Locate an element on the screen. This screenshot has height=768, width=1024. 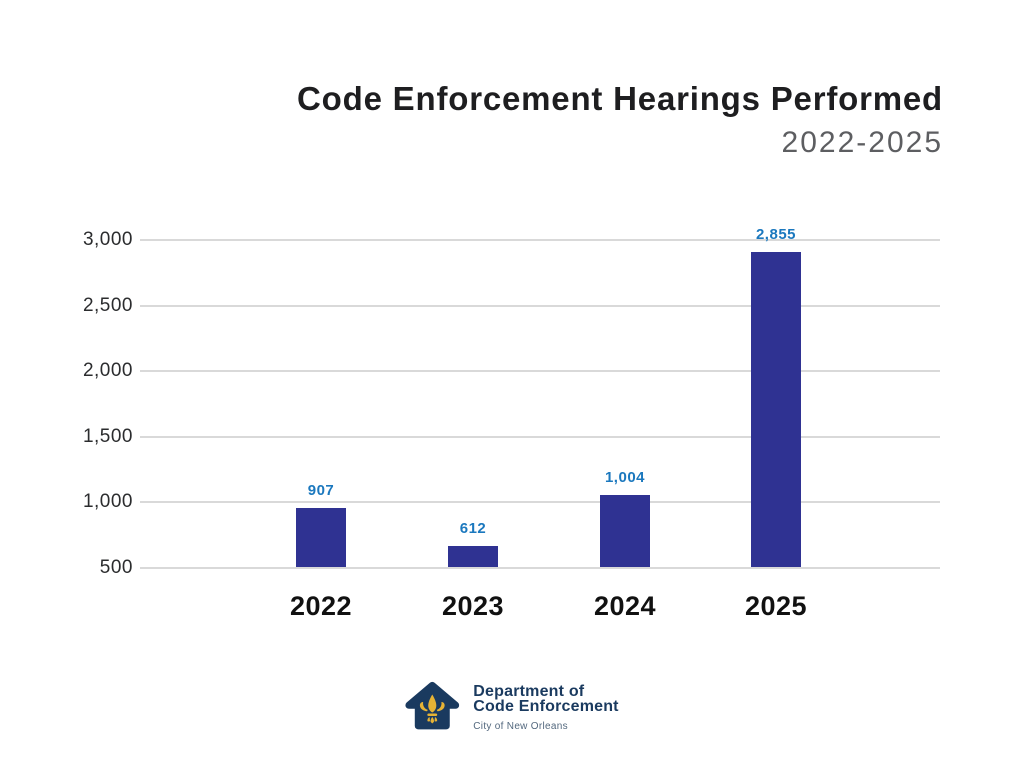
bar-value-label: 907 is located at coordinates (321, 490).